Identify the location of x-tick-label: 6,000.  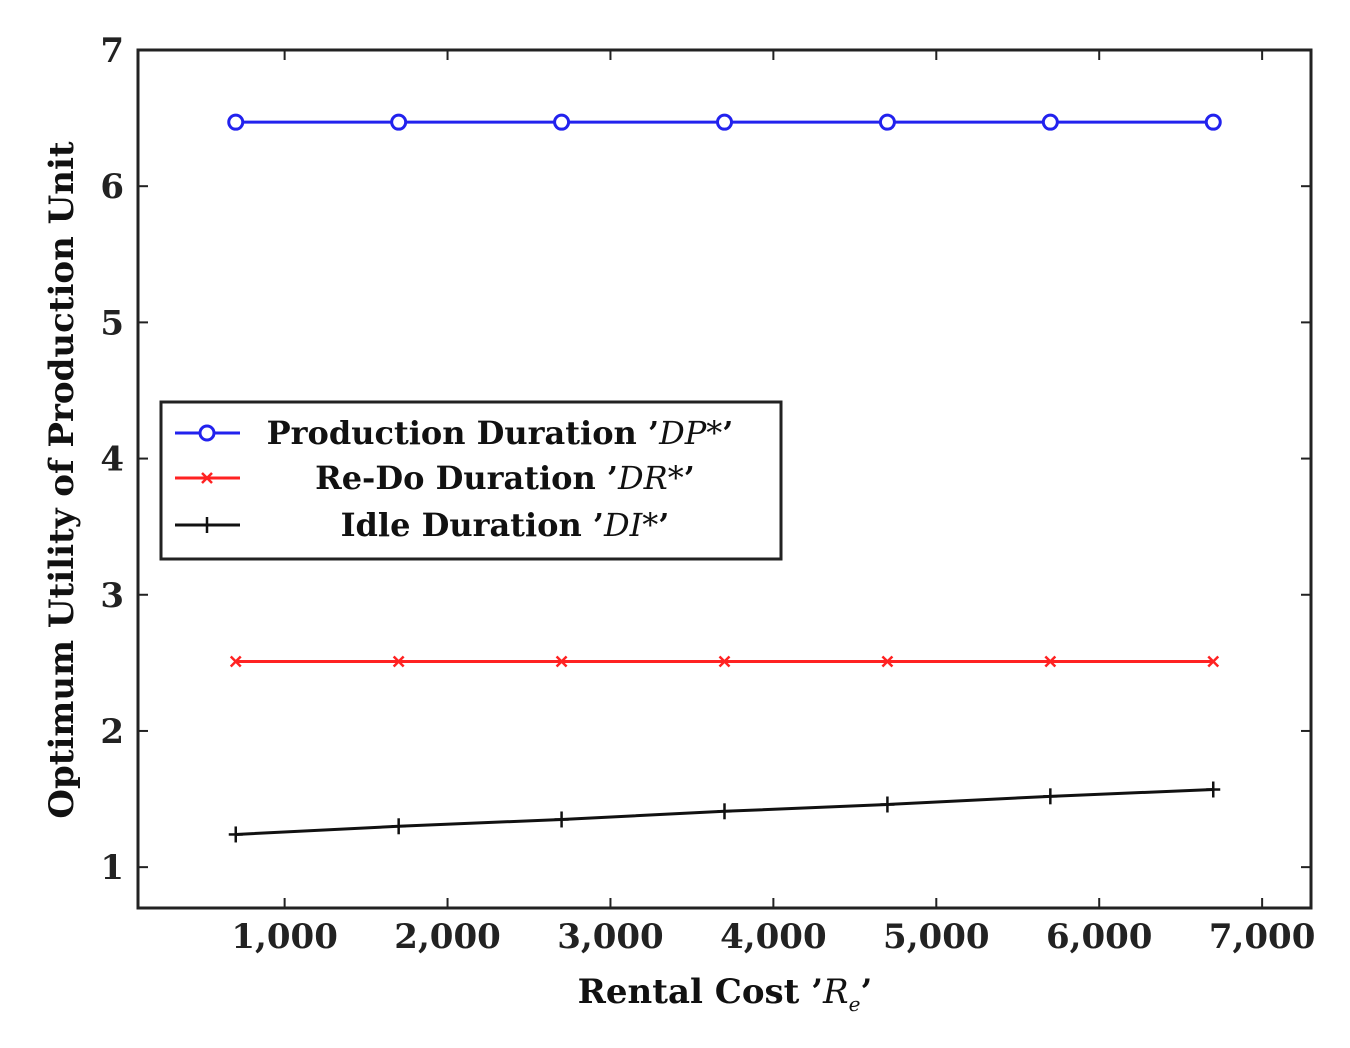
(1099, 937).